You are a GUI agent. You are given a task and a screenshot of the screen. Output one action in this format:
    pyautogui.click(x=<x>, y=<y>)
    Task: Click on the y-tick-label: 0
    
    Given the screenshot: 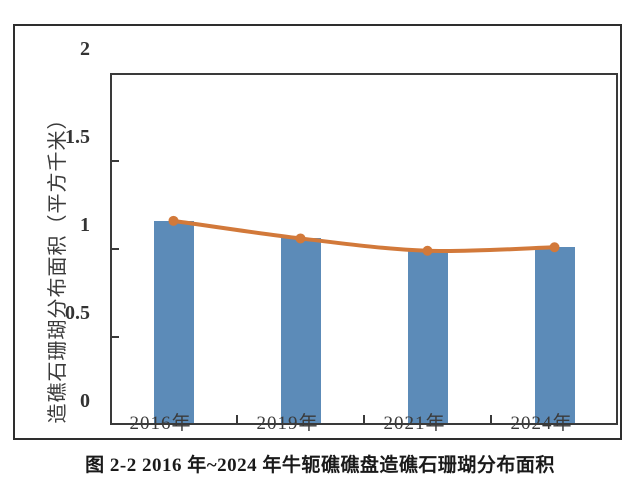 What is the action you would take?
    pyautogui.click(x=85, y=401)
    